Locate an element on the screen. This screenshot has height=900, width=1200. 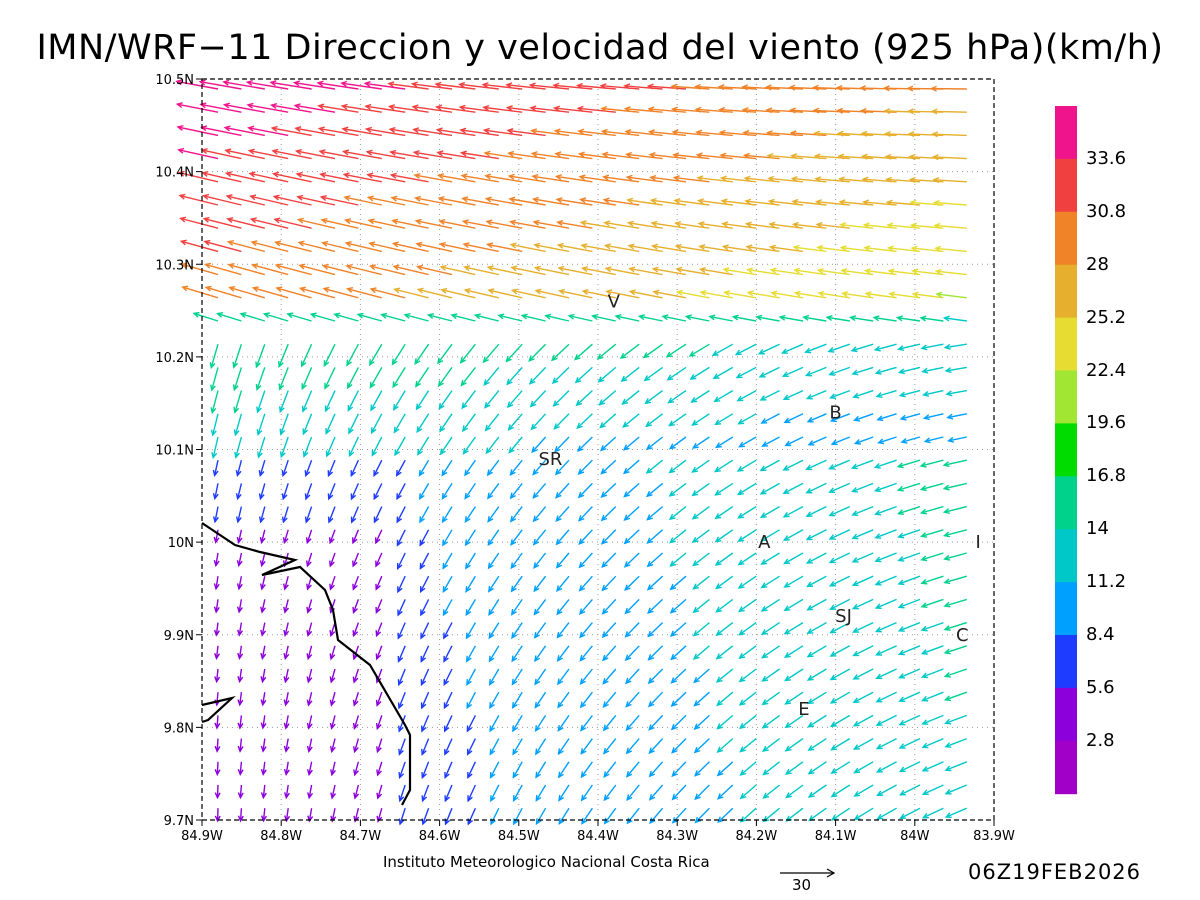
colorbar-label: 8.4 is located at coordinates (1100, 634).